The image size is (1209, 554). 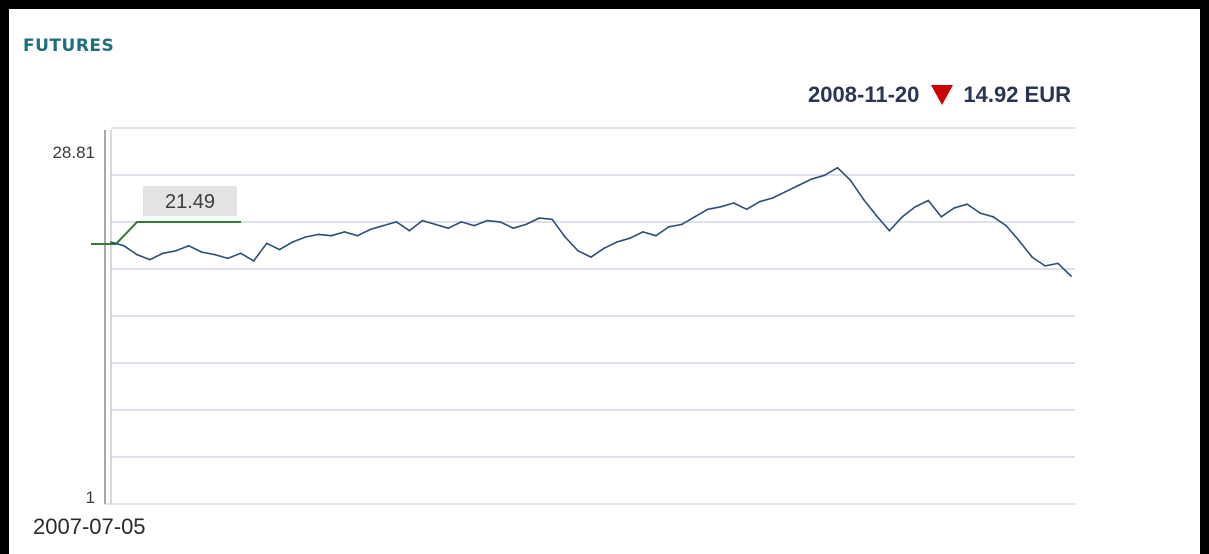 I want to click on reference-label: 21.49, so click(x=190, y=202).